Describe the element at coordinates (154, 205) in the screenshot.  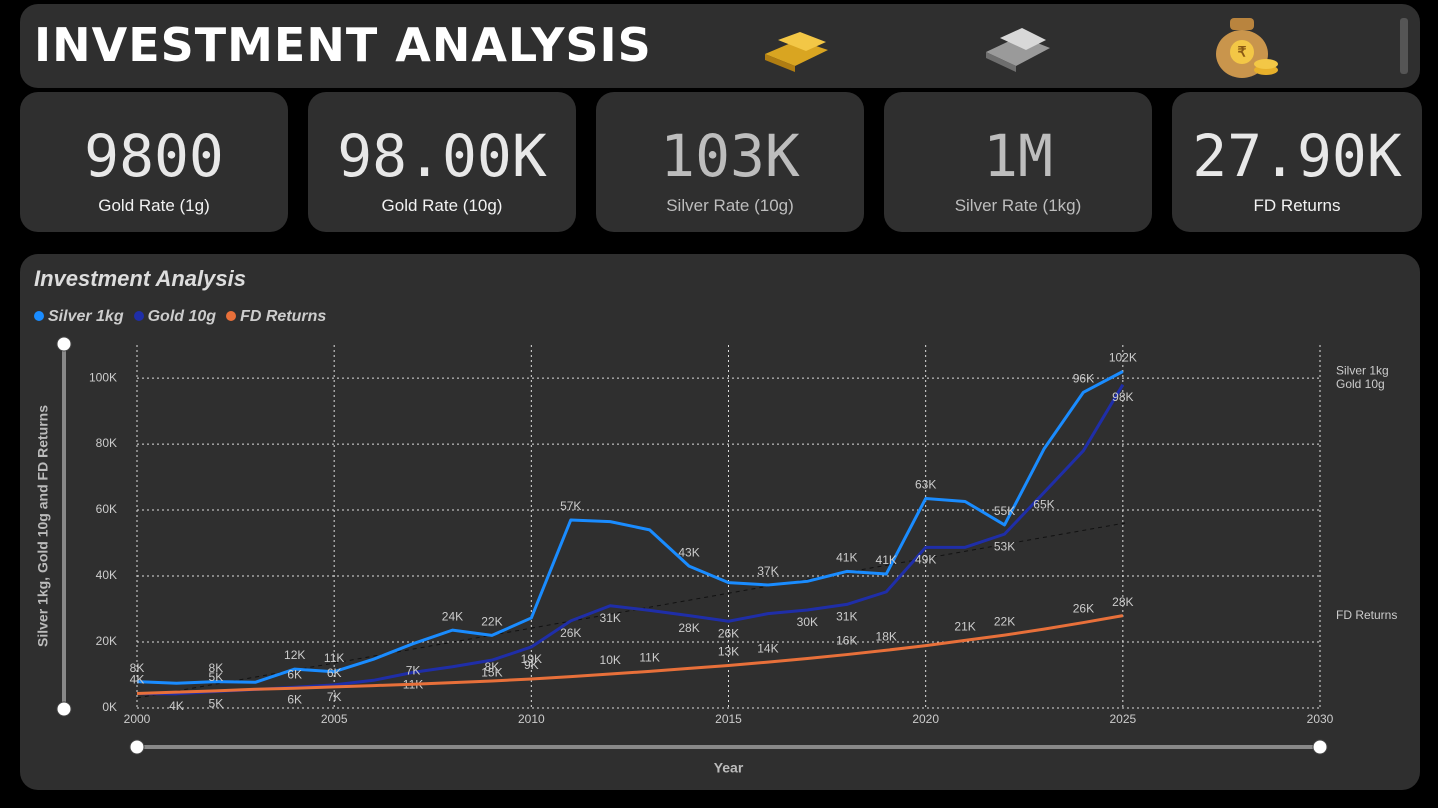
I see `kpi-label: Gold Rate (1g)` at that location.